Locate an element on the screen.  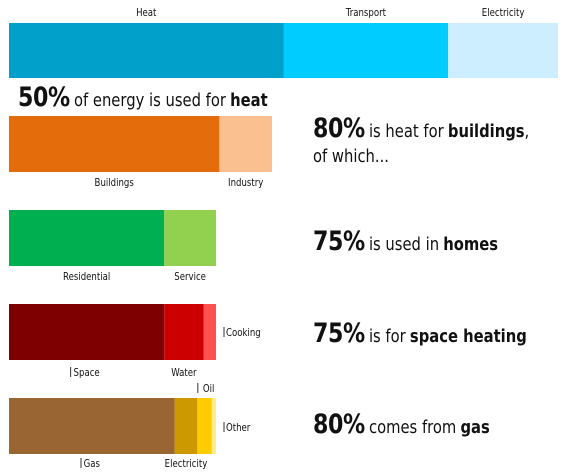
segment-label-homes-use-space: Space is located at coordinates (87, 373).